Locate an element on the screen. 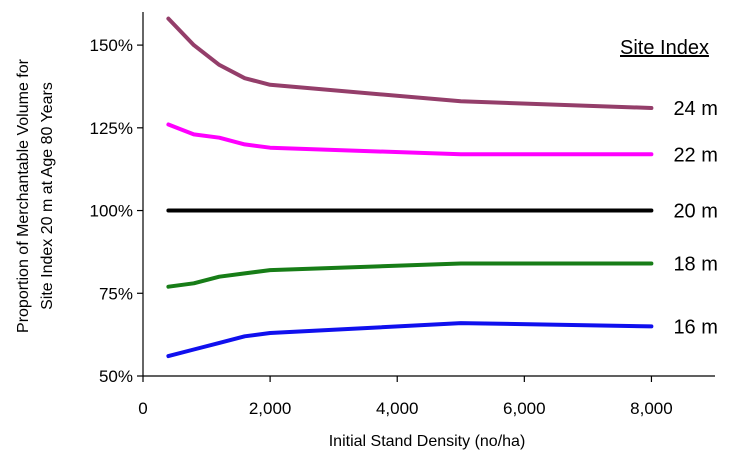  x-tick-label: 2,000 is located at coordinates (270, 408).